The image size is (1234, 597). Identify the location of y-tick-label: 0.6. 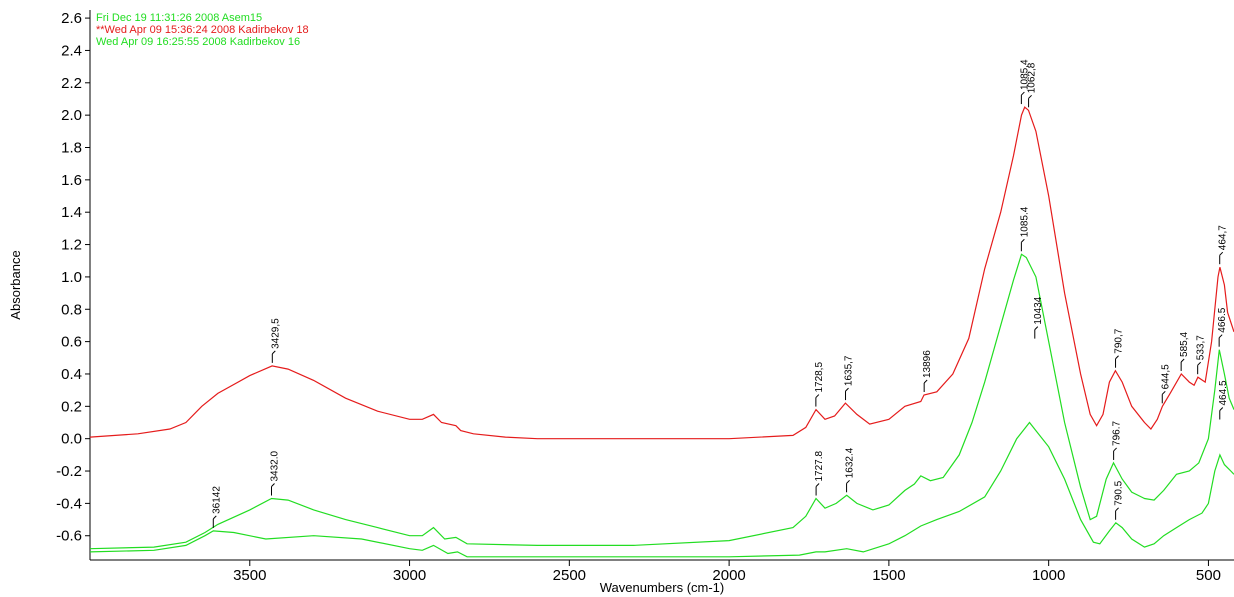
(71, 342).